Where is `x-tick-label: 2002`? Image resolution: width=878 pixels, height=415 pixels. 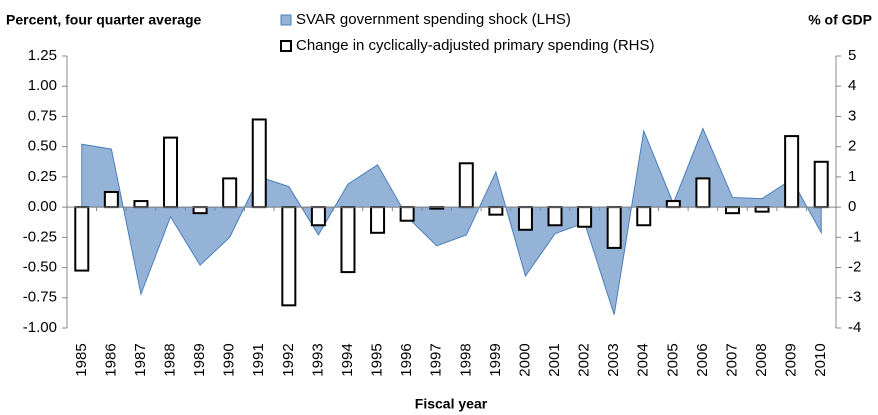
x-tick-label: 2002 is located at coordinates (584, 359).